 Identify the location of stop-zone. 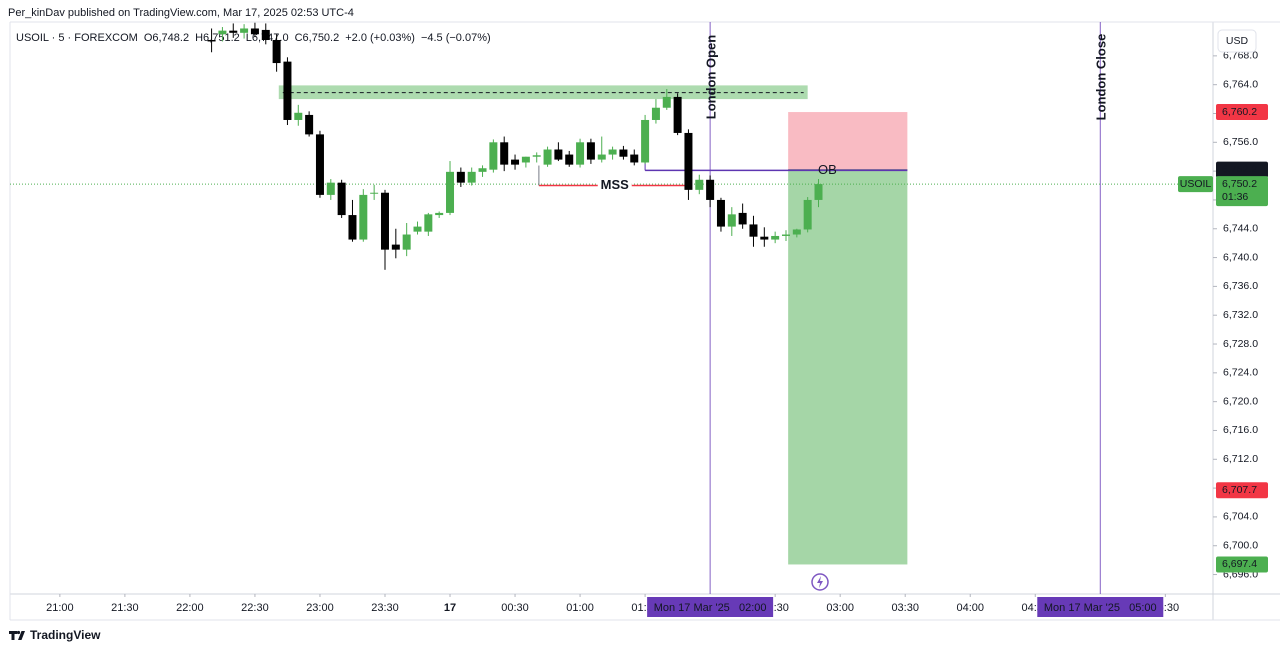
(848, 141).